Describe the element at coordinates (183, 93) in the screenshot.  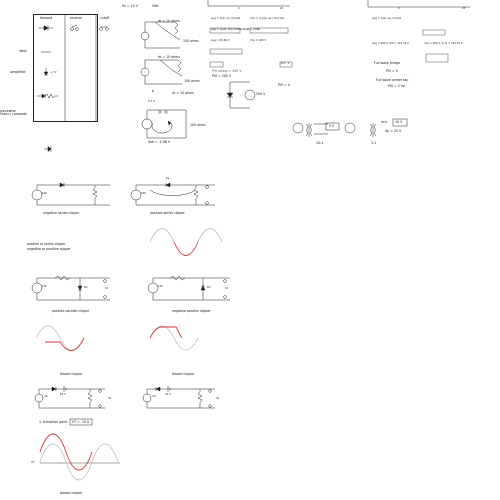
I see `rb-bottom: rb = 10 ohms` at that location.